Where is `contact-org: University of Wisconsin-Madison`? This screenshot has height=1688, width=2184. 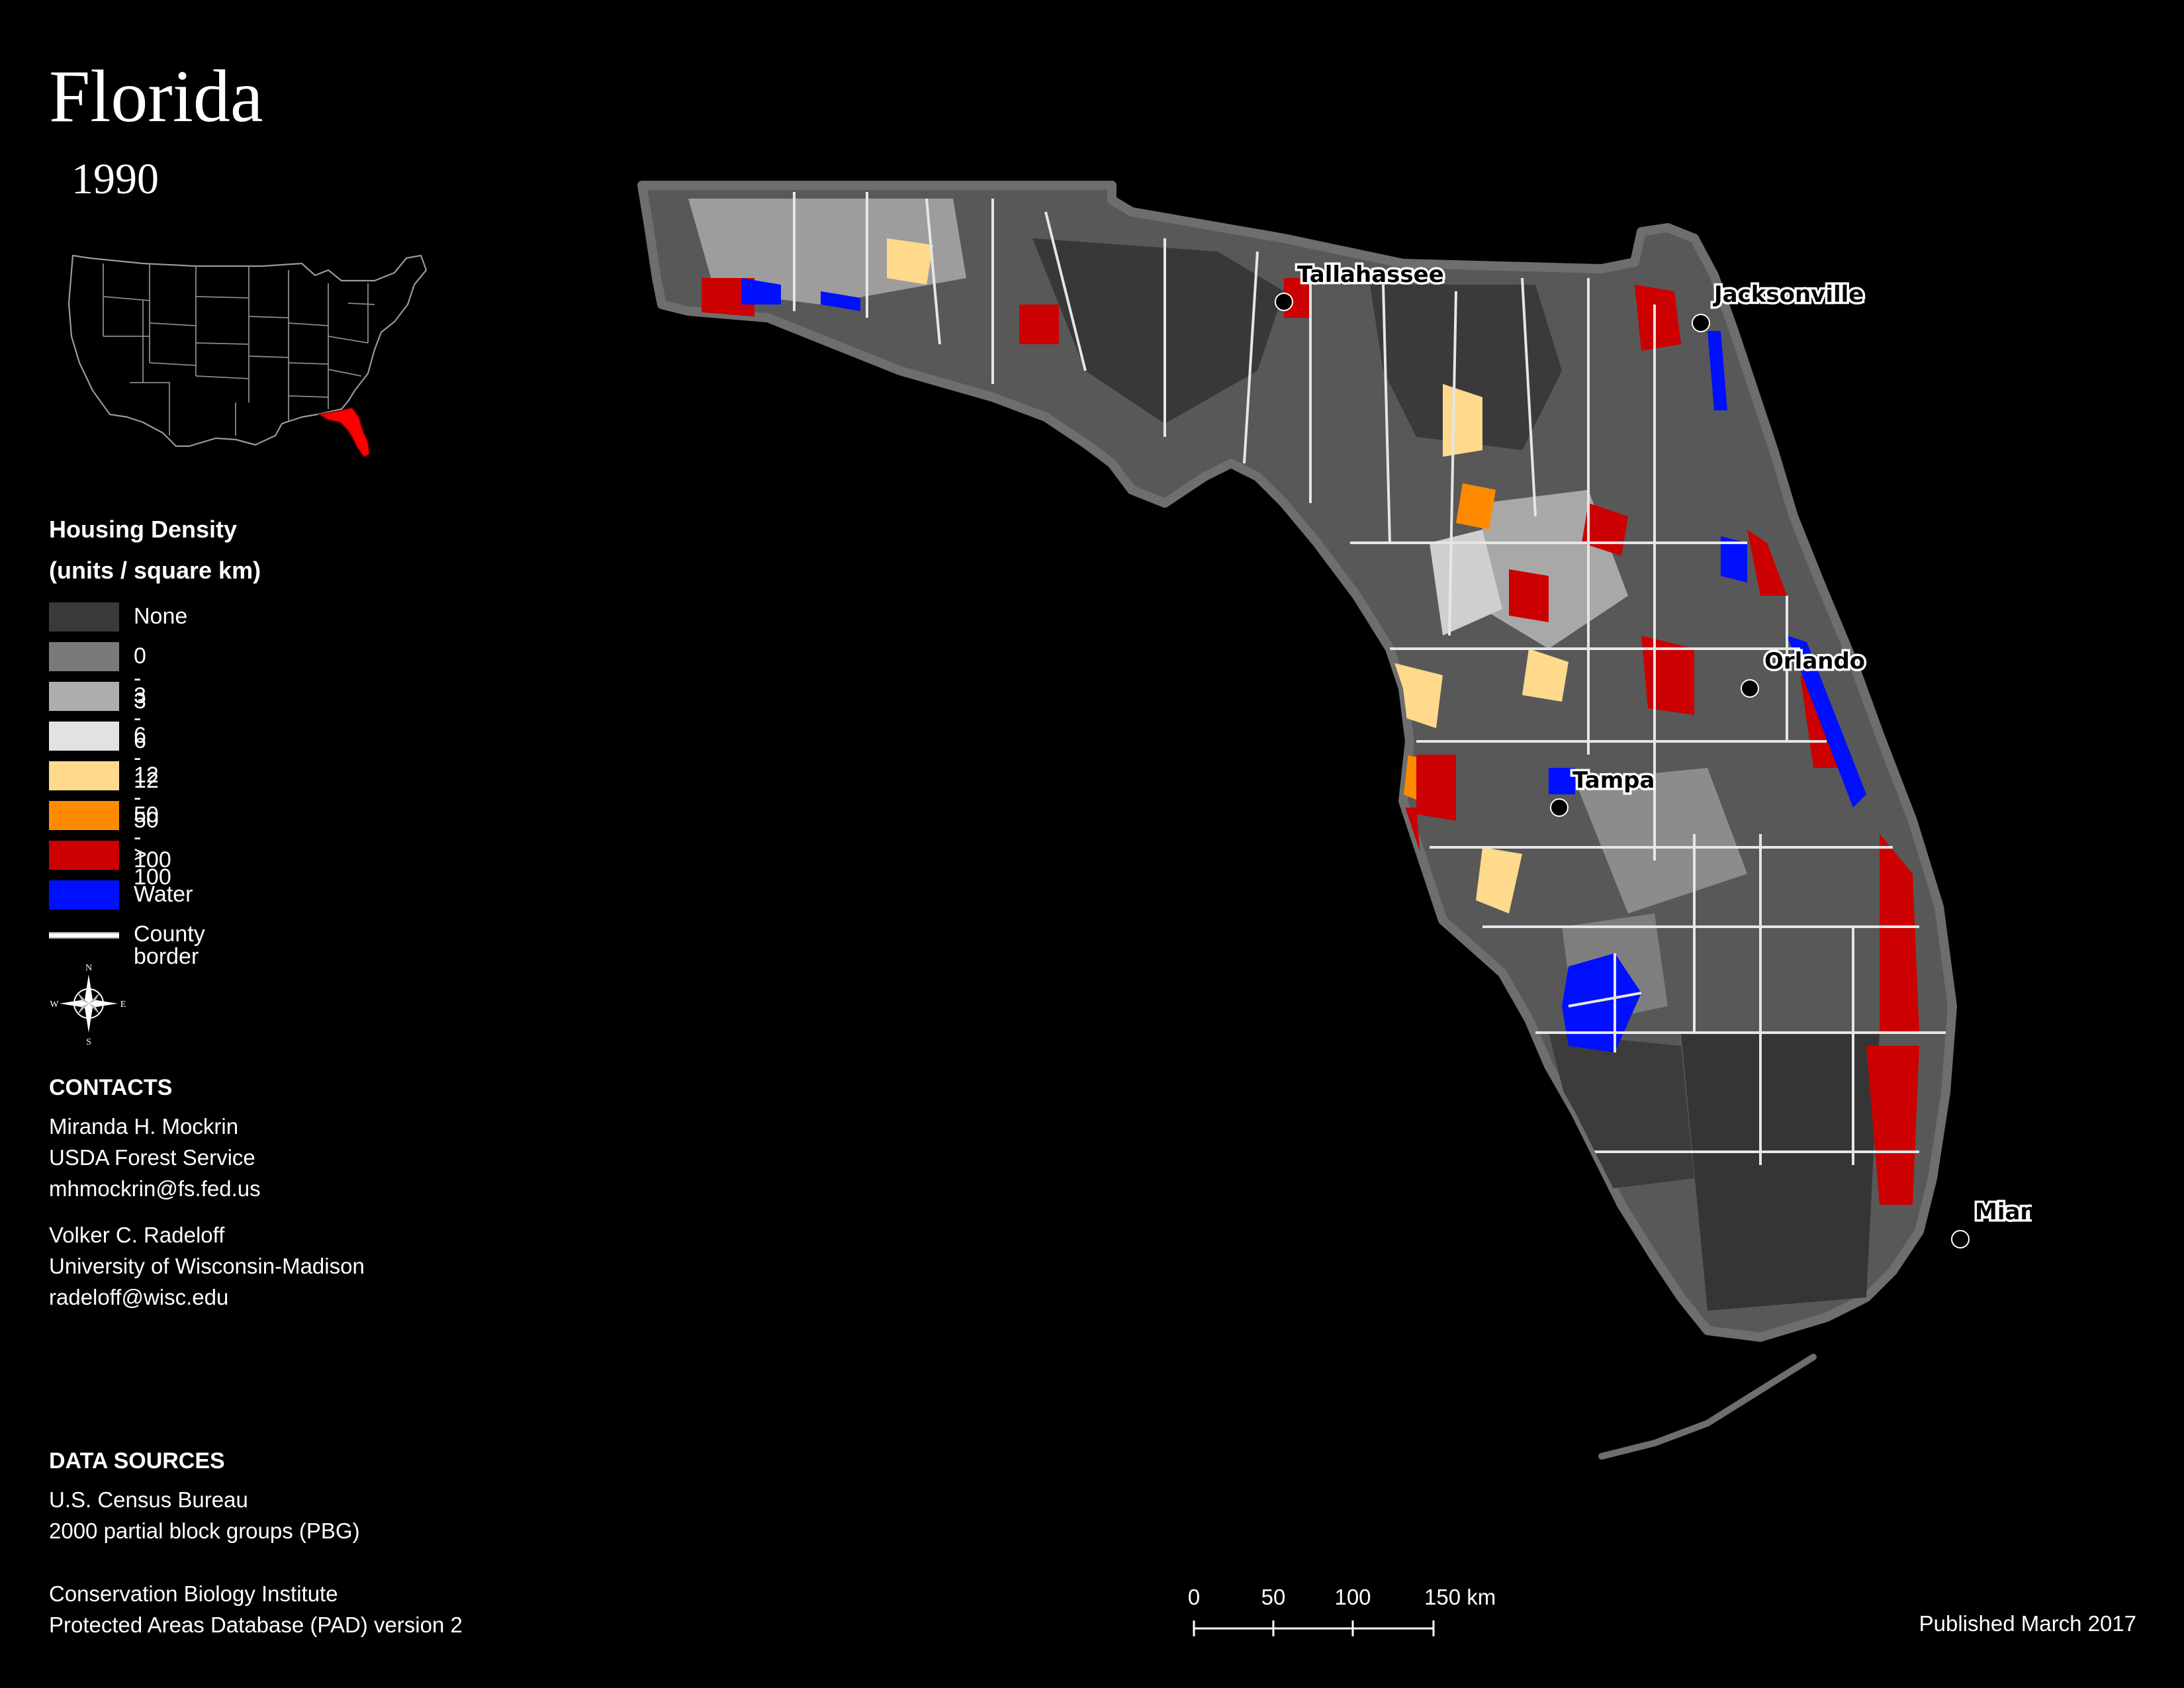
contact-org: University of Wisconsin-Madison is located at coordinates (207, 1266).